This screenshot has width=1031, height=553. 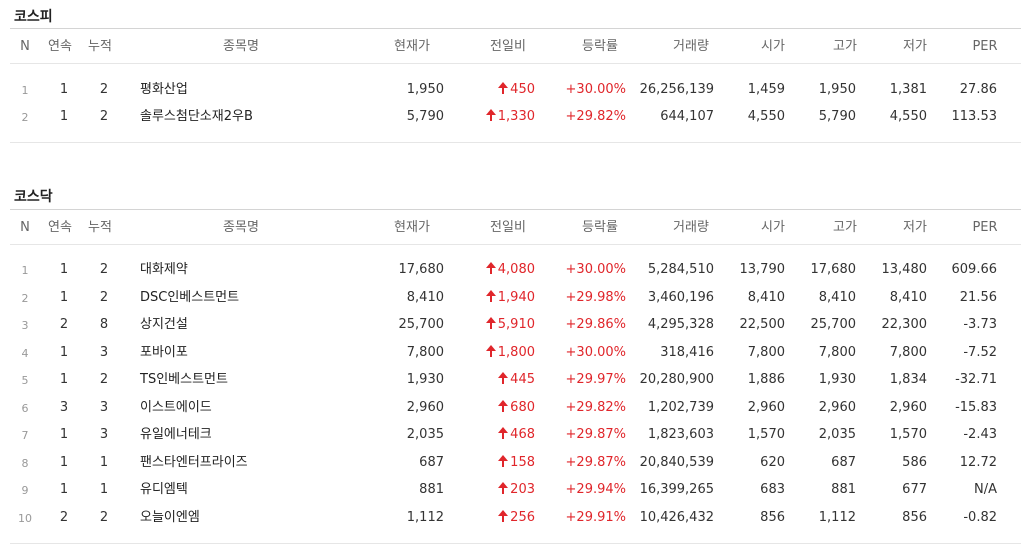 What do you see at coordinates (412, 46) in the screenshot?
I see `column-header-price: 현재가` at bounding box center [412, 46].